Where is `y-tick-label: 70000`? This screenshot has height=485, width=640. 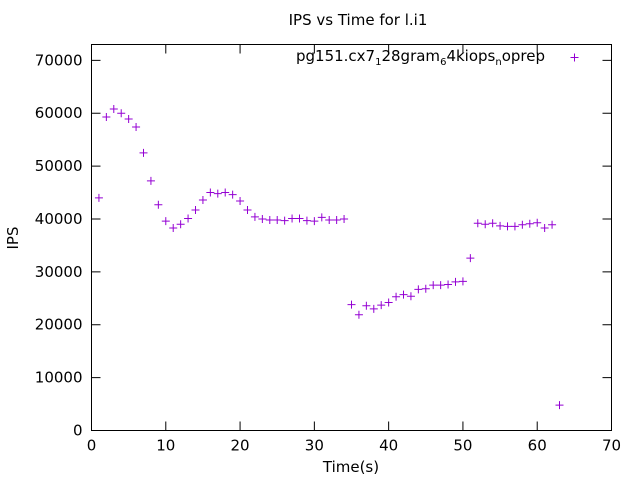
y-tick-label: 70000 is located at coordinates (59, 60).